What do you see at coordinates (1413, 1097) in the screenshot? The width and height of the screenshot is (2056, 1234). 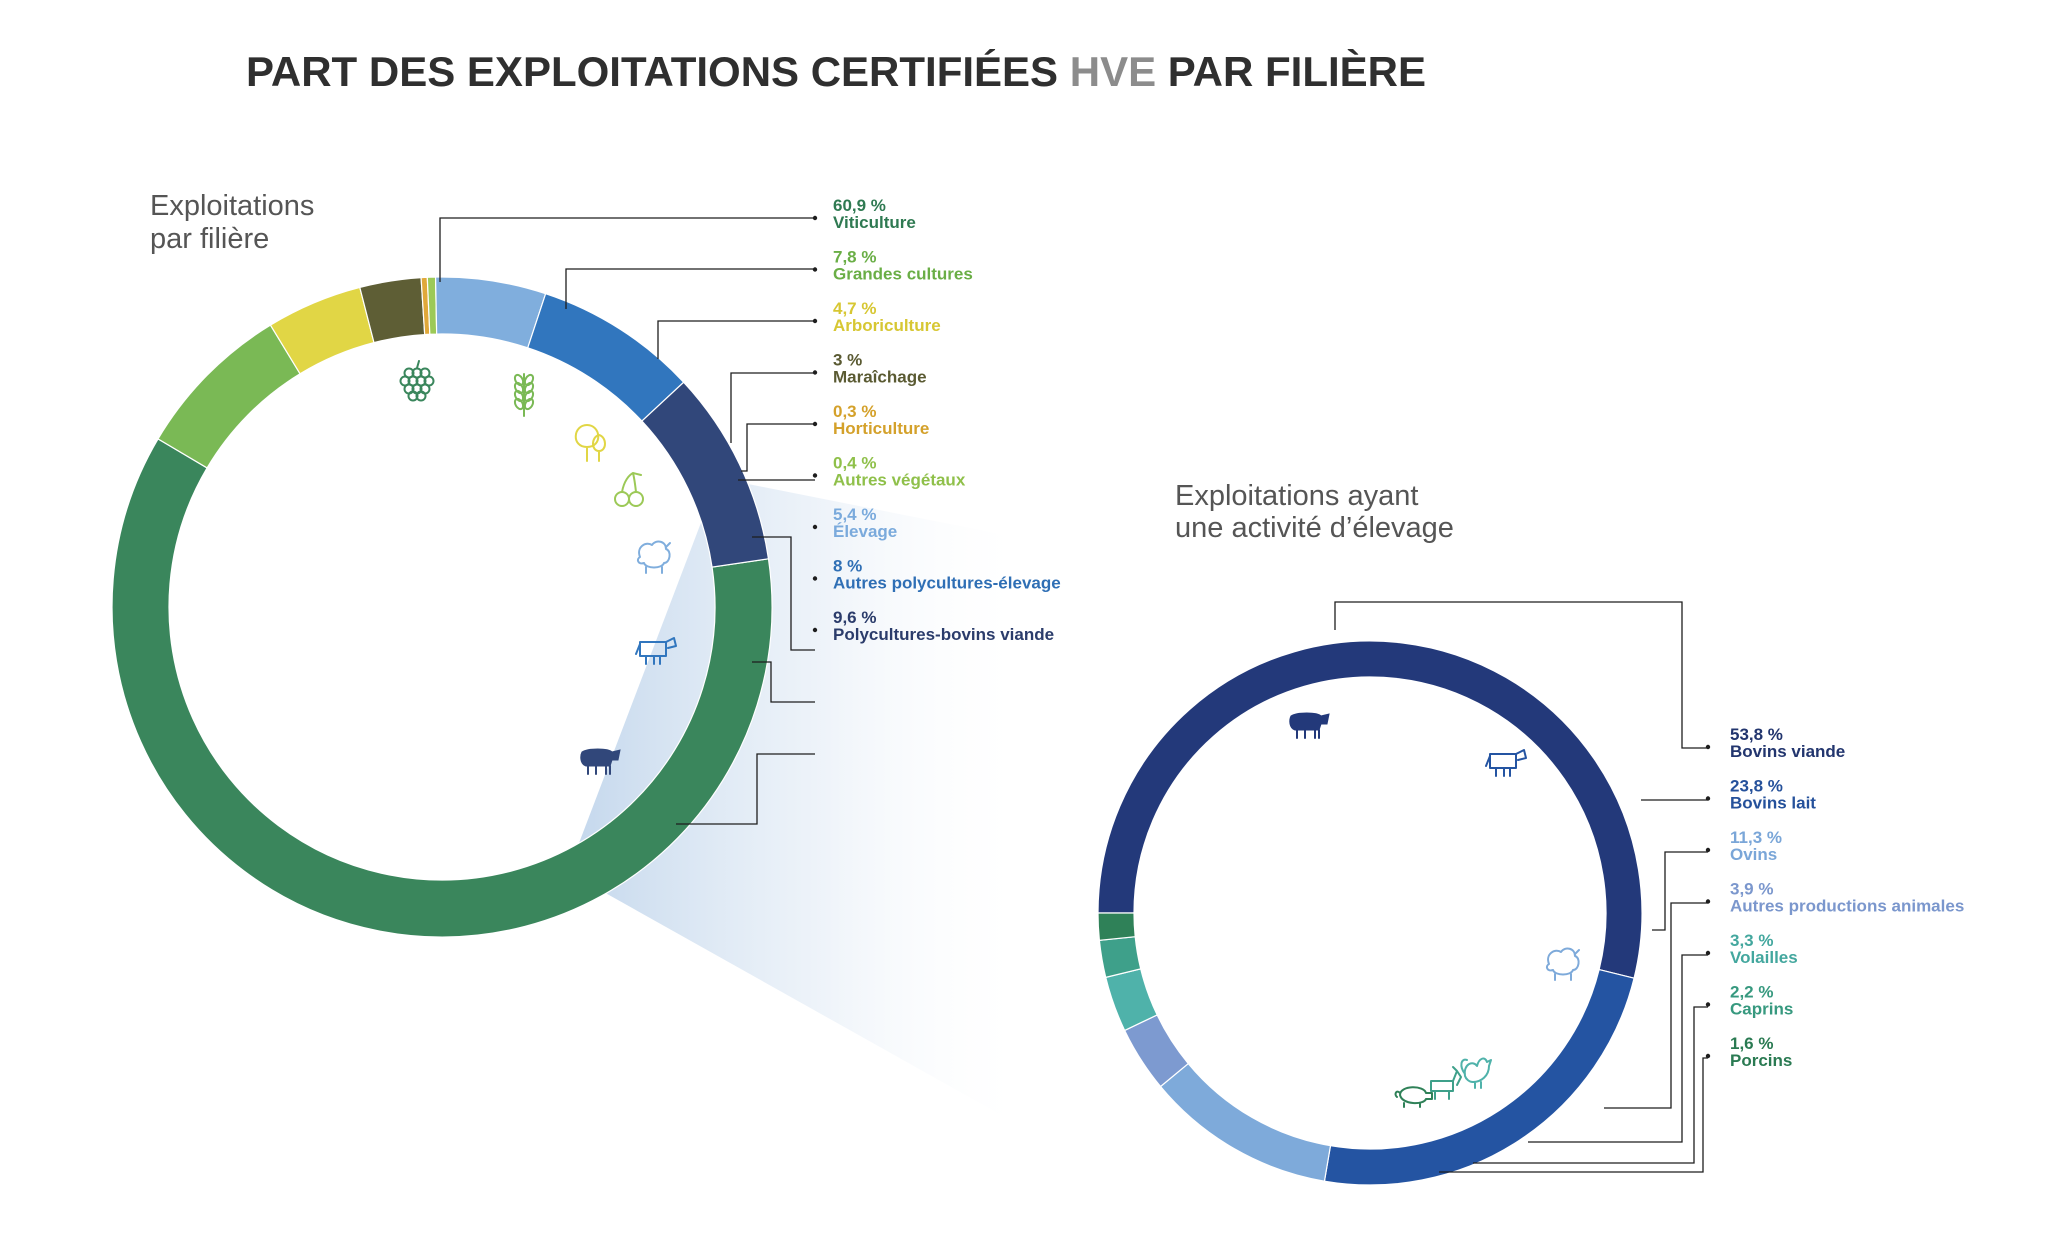 I see `pig-icon` at bounding box center [1413, 1097].